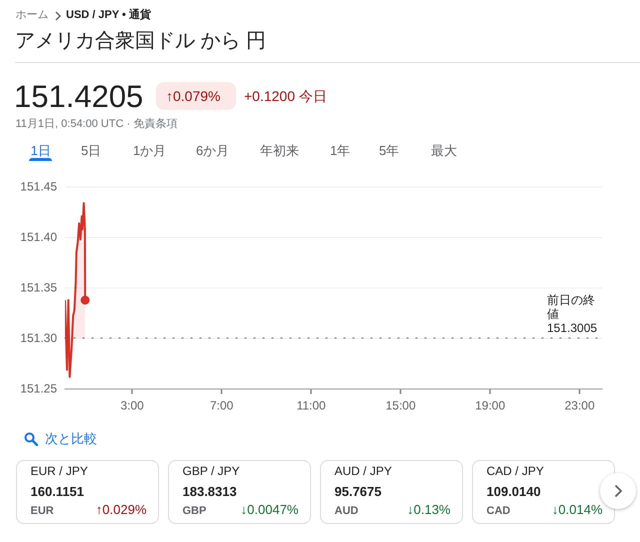  What do you see at coordinates (513, 492) in the screenshot?
I see `text: 109.0140` at bounding box center [513, 492].